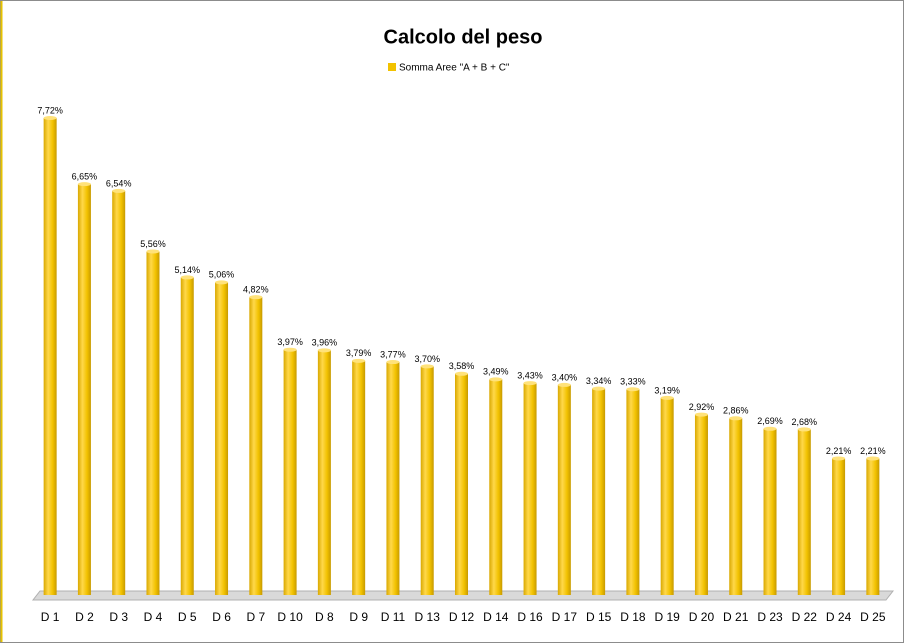 The height and width of the screenshot is (643, 904). What do you see at coordinates (633, 617) in the screenshot?
I see `x-tick-label: D 18` at bounding box center [633, 617].